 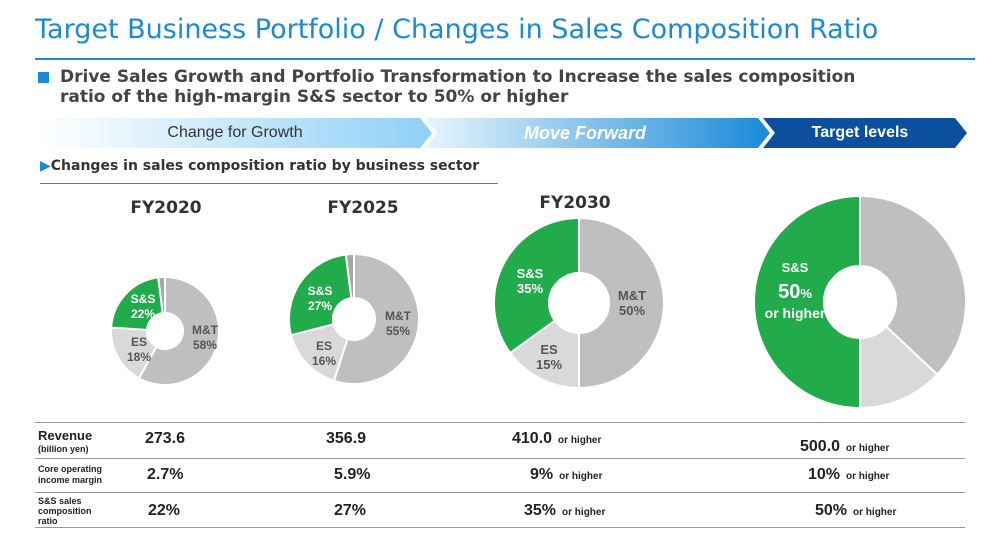 I want to click on donut-1-label-value-ss: 27%, so click(x=320, y=306).